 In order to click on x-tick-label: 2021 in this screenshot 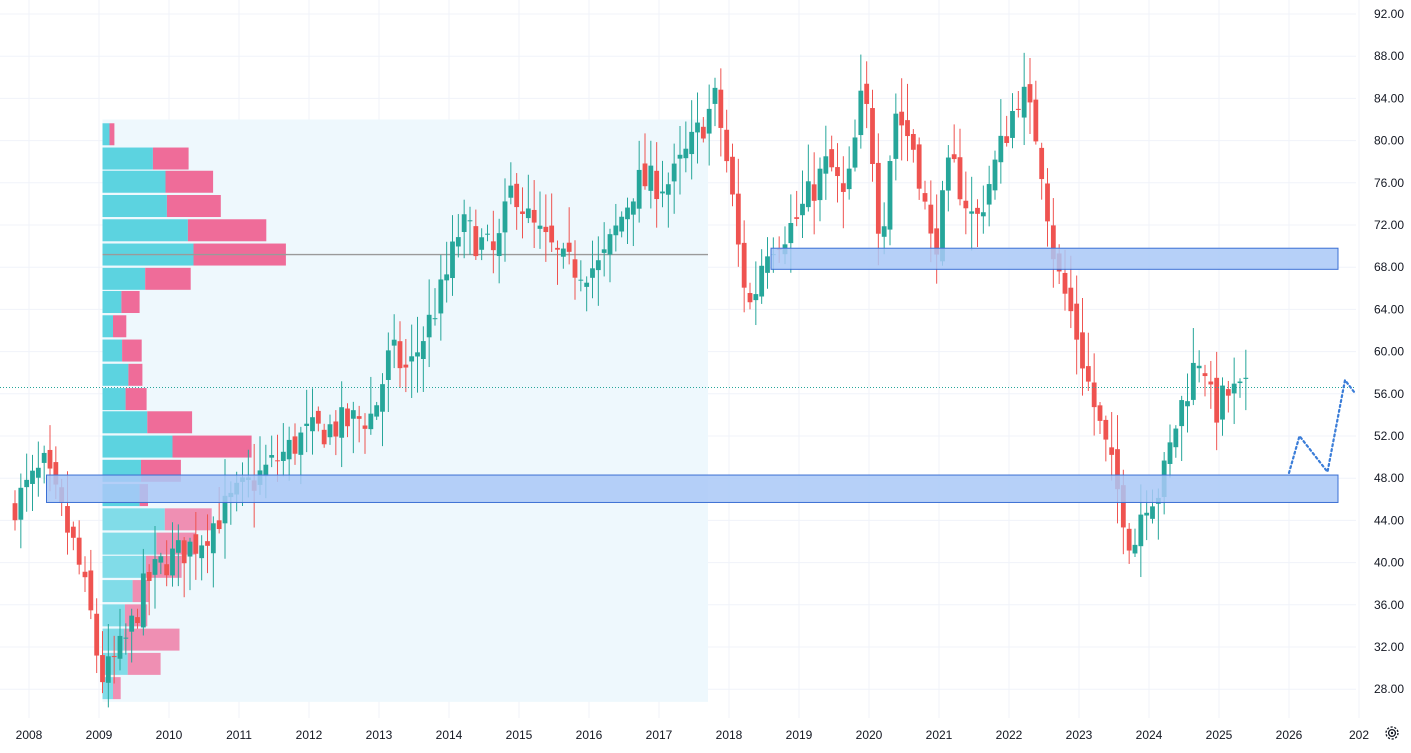, I will do `click(939, 735)`.